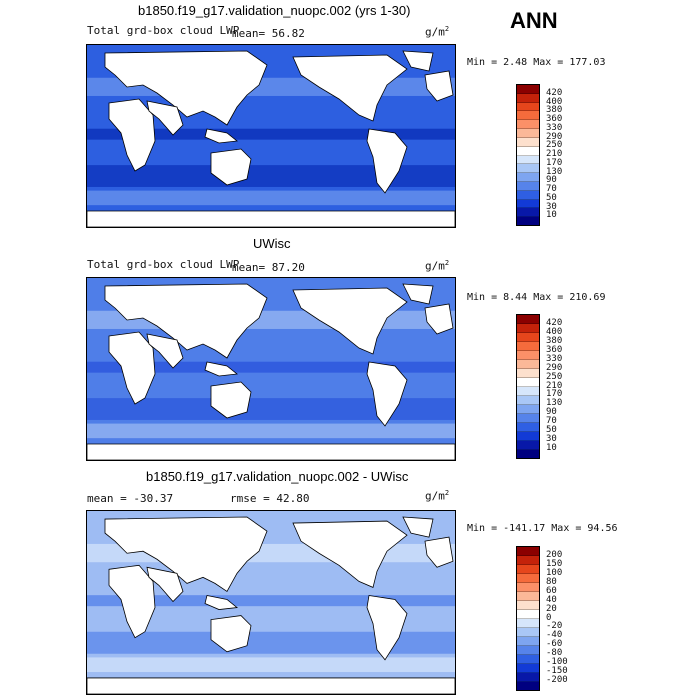 The width and height of the screenshot is (700, 700). Describe the element at coordinates (163, 264) in the screenshot. I see `panel2-variable-label: Total grd-box cloud LWP` at that location.